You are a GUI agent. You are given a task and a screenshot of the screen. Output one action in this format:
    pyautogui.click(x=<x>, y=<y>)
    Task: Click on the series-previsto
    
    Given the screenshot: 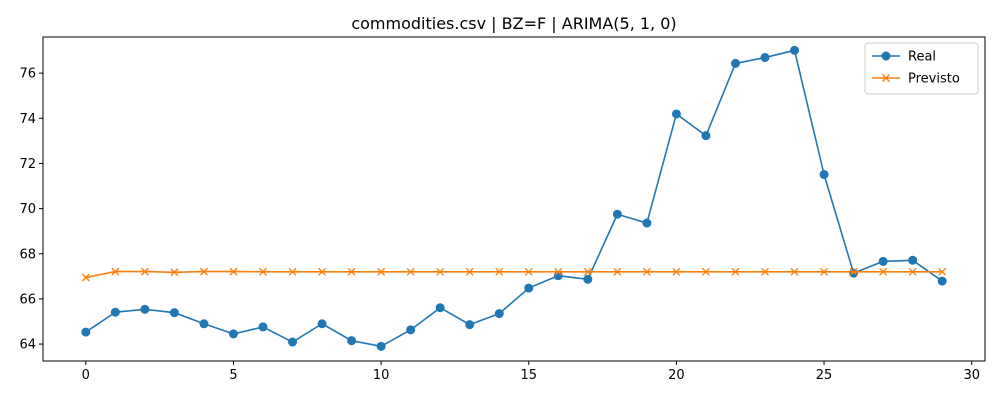 What is the action you would take?
    pyautogui.click(x=514, y=274)
    